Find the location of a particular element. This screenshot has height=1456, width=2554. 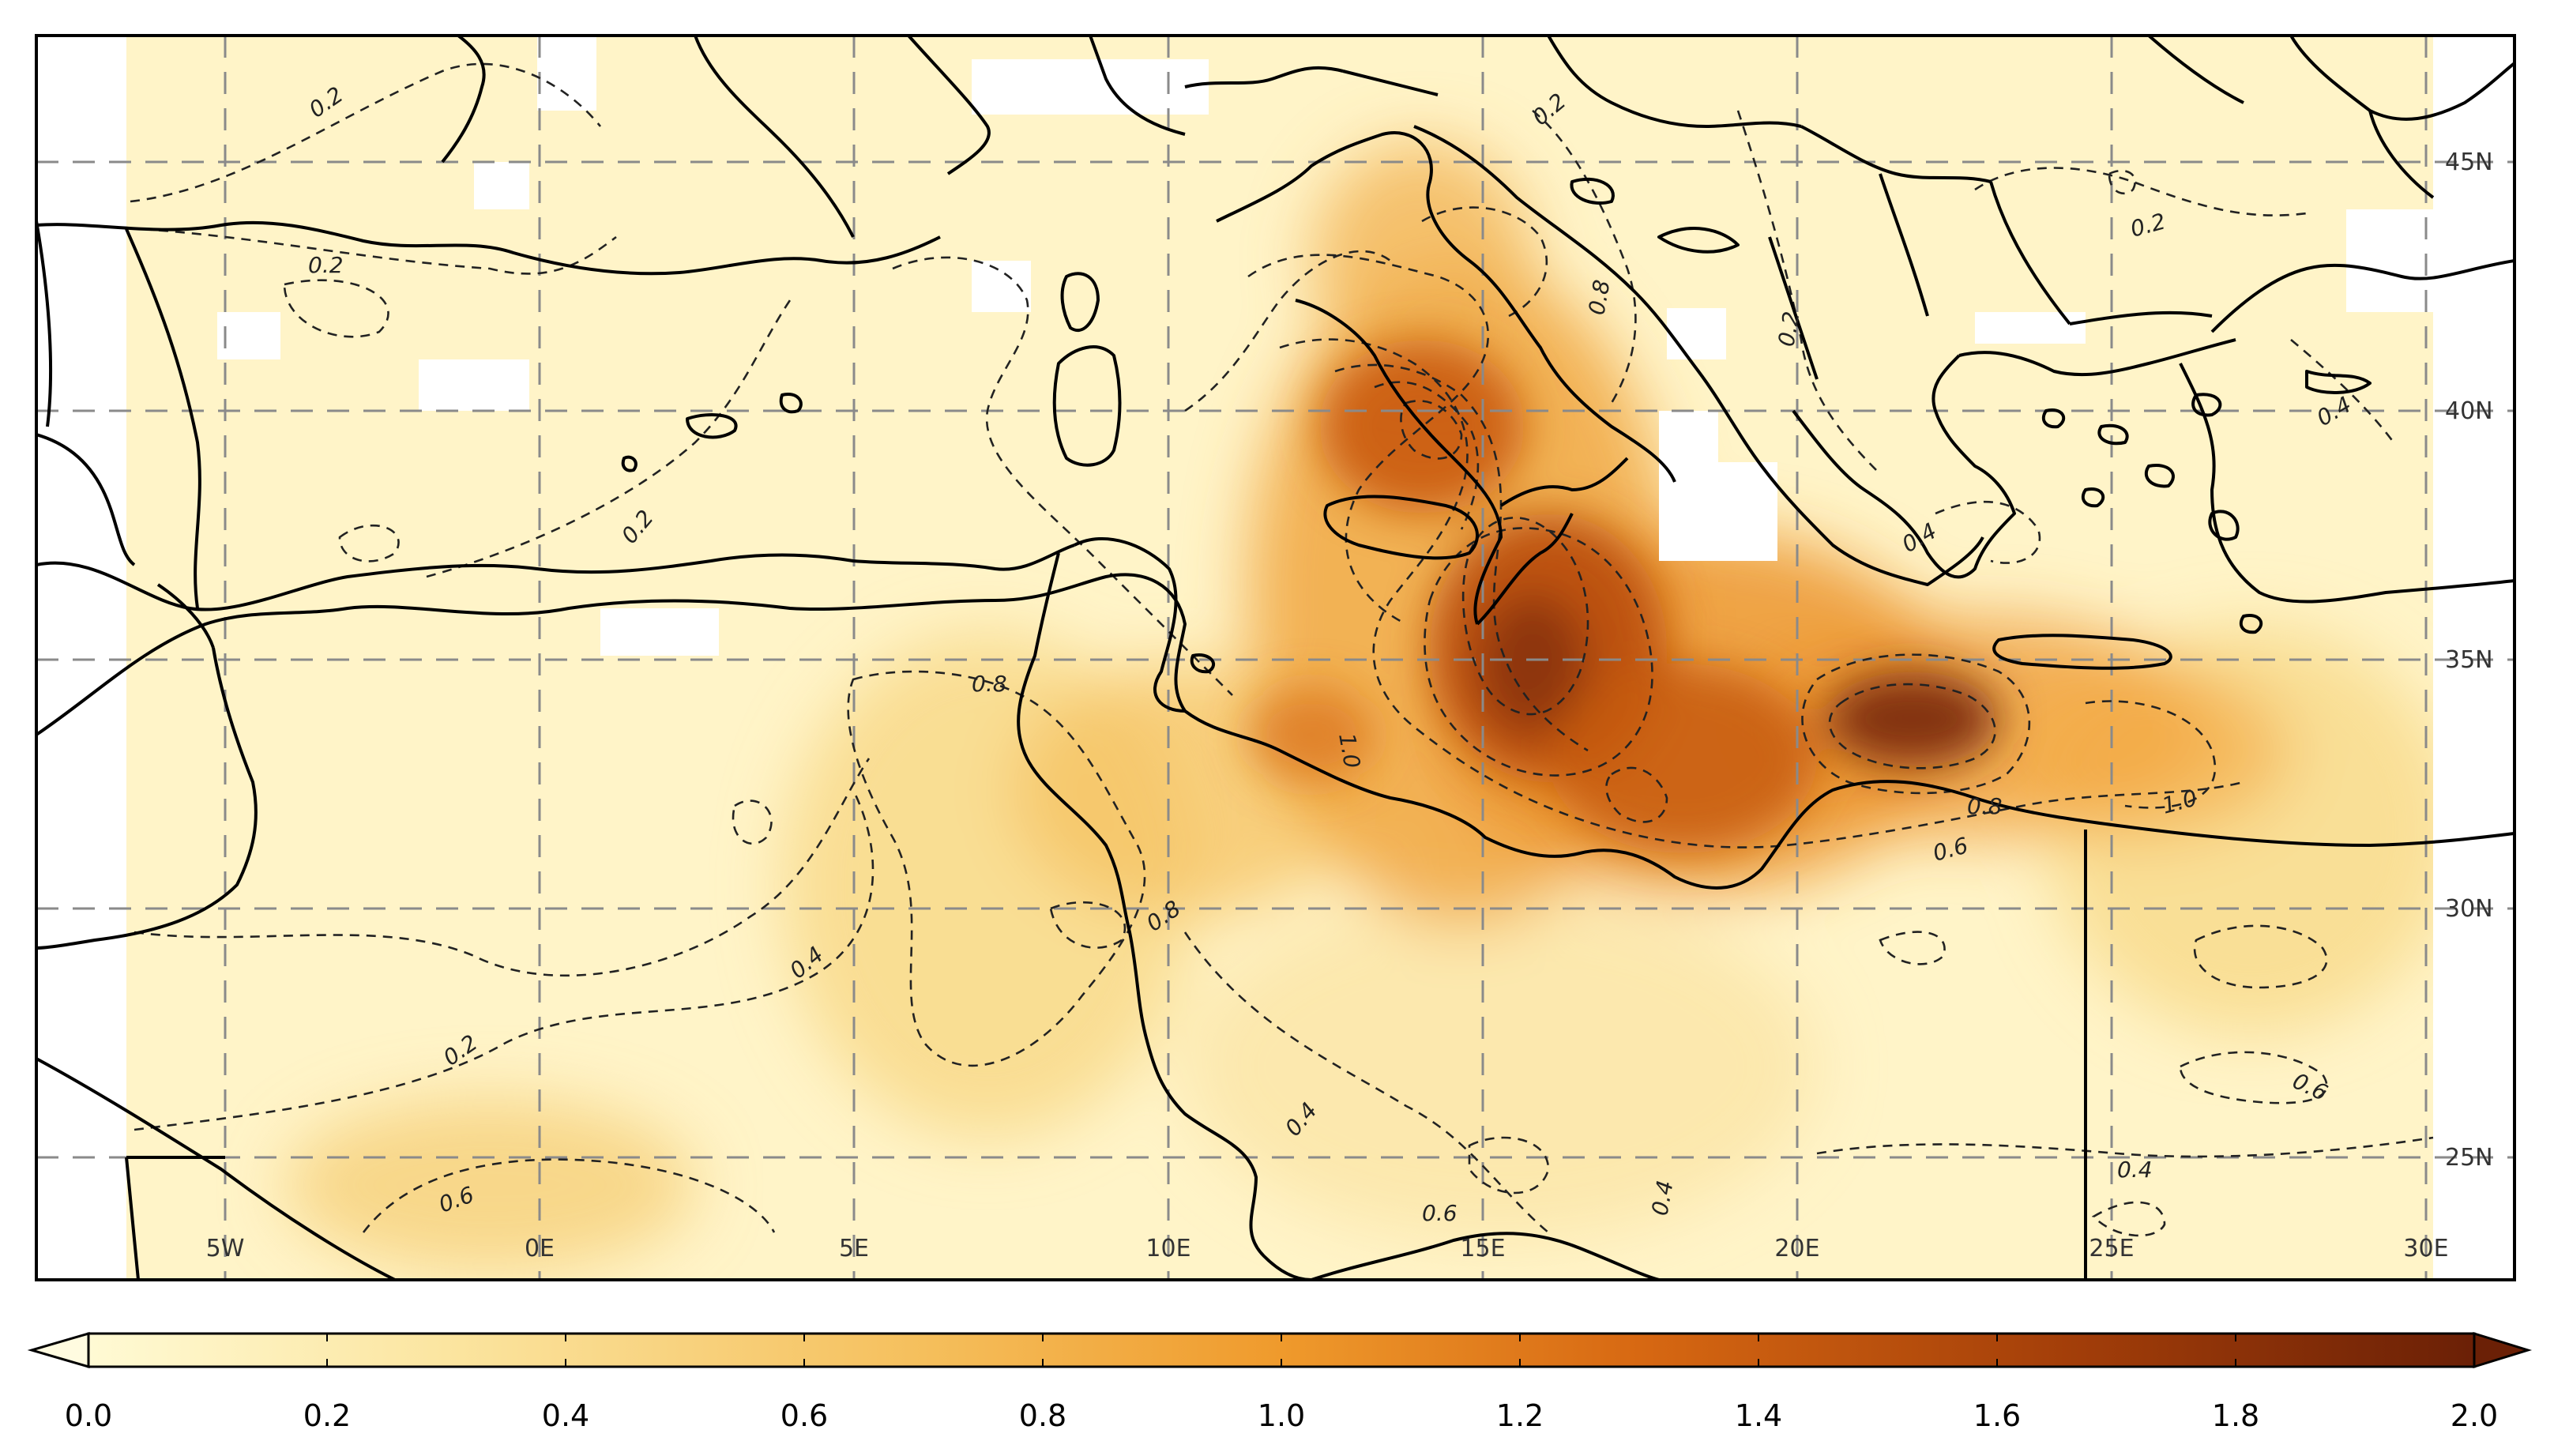

colorbar-tick-label: 0.4 is located at coordinates (565, 1415).